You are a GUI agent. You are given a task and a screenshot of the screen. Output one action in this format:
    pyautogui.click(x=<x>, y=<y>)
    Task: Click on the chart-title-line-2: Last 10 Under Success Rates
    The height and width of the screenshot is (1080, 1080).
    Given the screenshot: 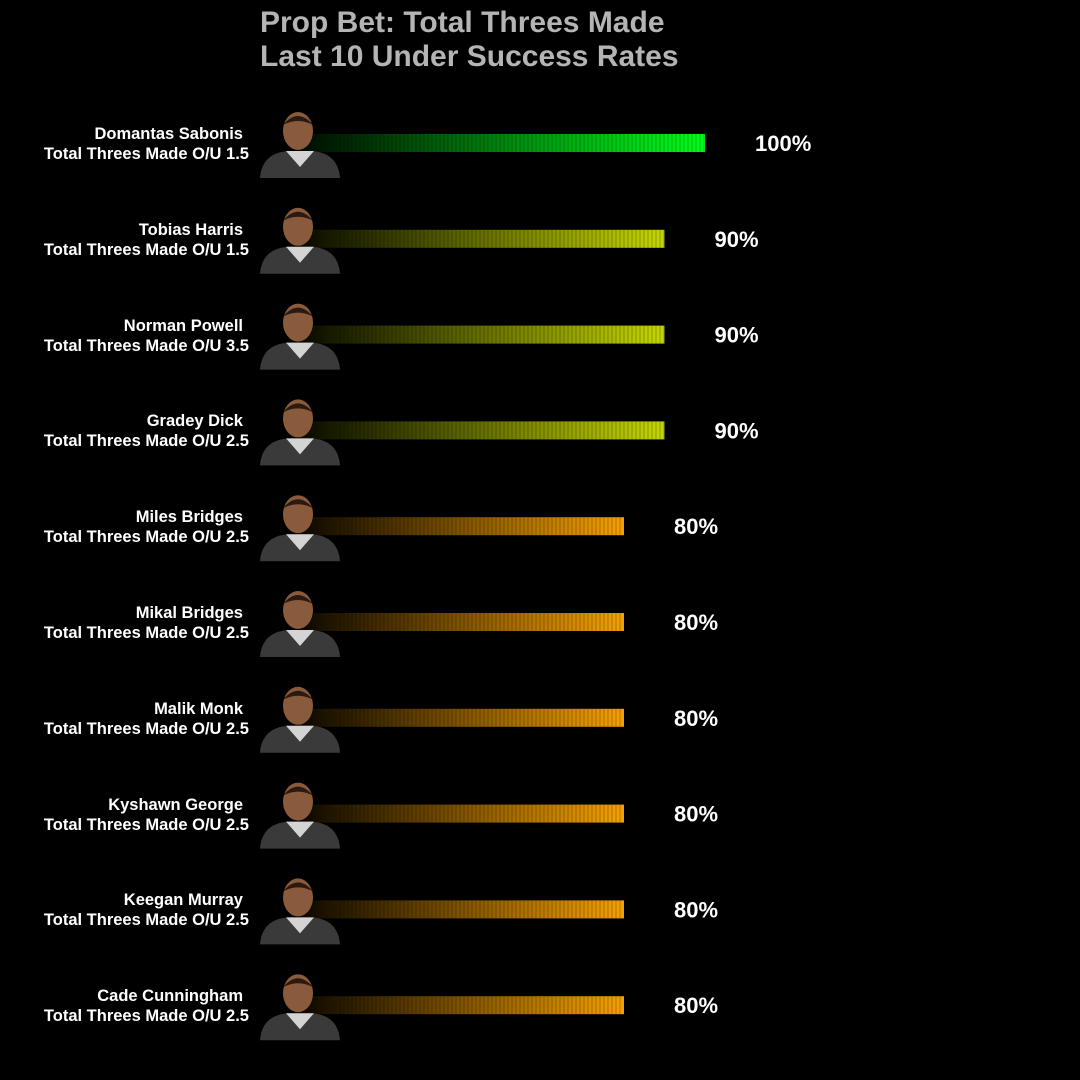 What is the action you would take?
    pyautogui.click(x=469, y=56)
    